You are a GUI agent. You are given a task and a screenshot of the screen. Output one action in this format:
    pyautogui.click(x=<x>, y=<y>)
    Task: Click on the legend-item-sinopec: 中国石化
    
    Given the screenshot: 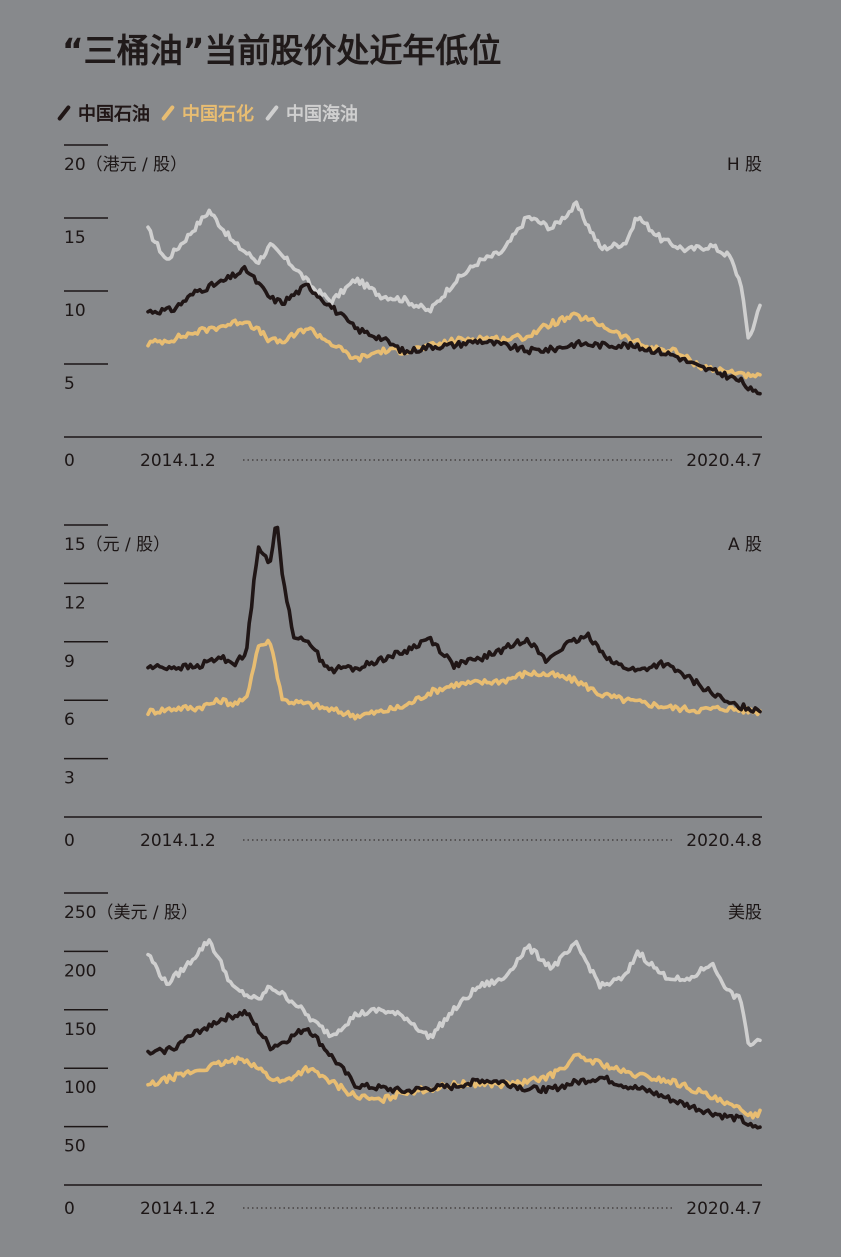 What is the action you would take?
    pyautogui.click(x=207, y=113)
    